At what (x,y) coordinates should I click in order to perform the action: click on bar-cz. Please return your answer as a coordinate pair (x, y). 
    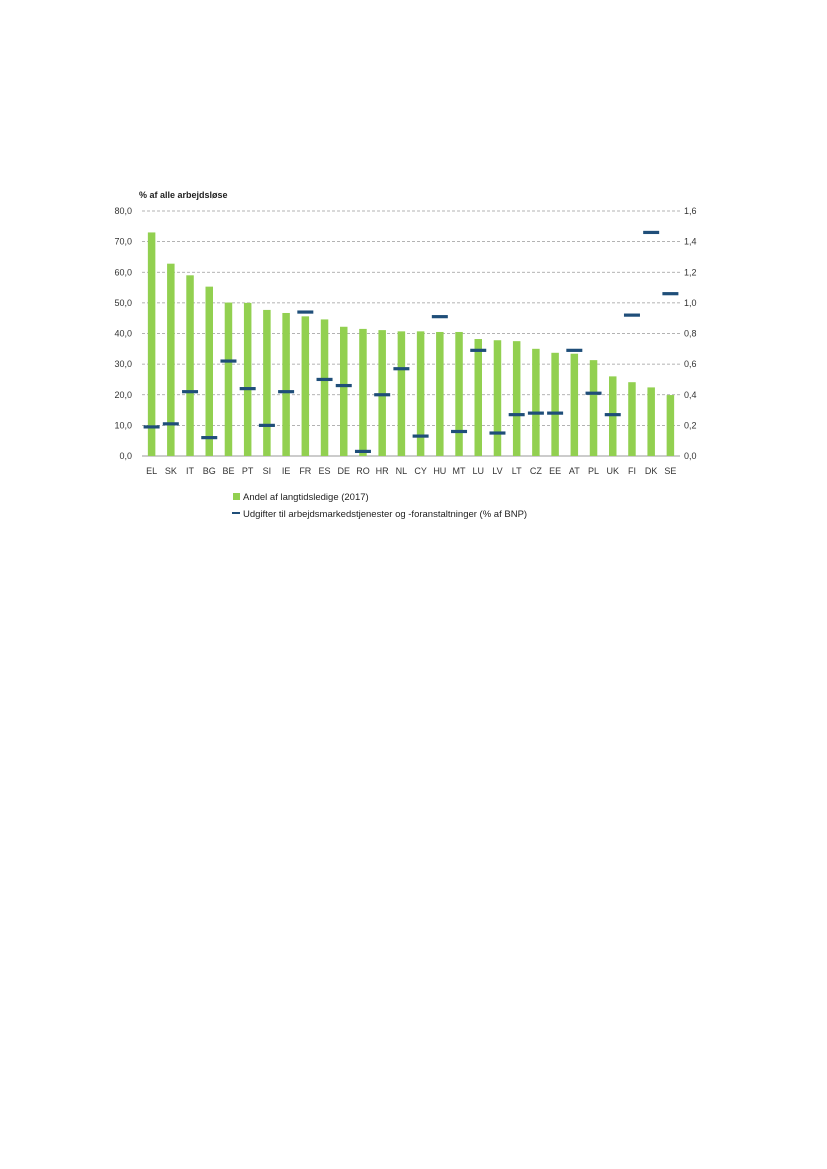
    Looking at the image, I should click on (536, 402).